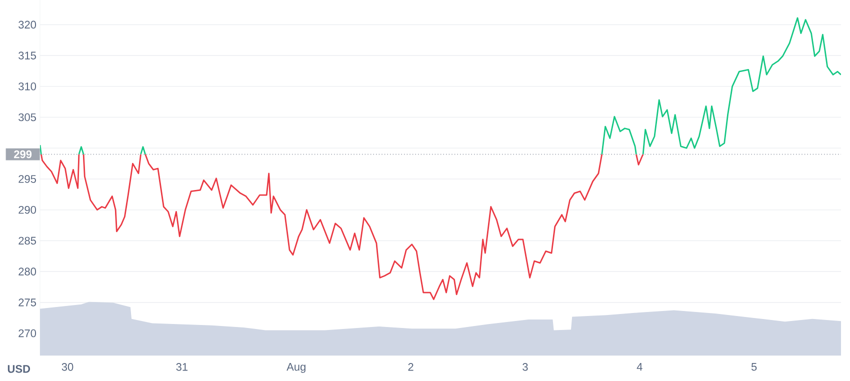 This screenshot has width=850, height=381. What do you see at coordinates (27, 210) in the screenshot?
I see `y-tick-label: 290` at bounding box center [27, 210].